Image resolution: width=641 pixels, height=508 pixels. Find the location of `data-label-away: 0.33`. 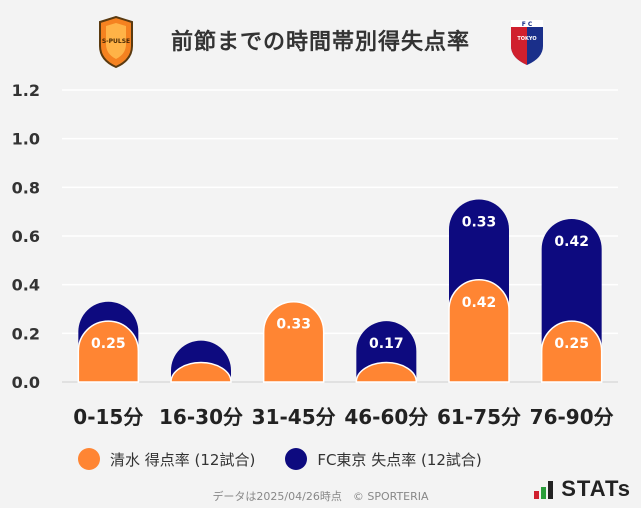

data-label-away: 0.33 is located at coordinates (479, 223).